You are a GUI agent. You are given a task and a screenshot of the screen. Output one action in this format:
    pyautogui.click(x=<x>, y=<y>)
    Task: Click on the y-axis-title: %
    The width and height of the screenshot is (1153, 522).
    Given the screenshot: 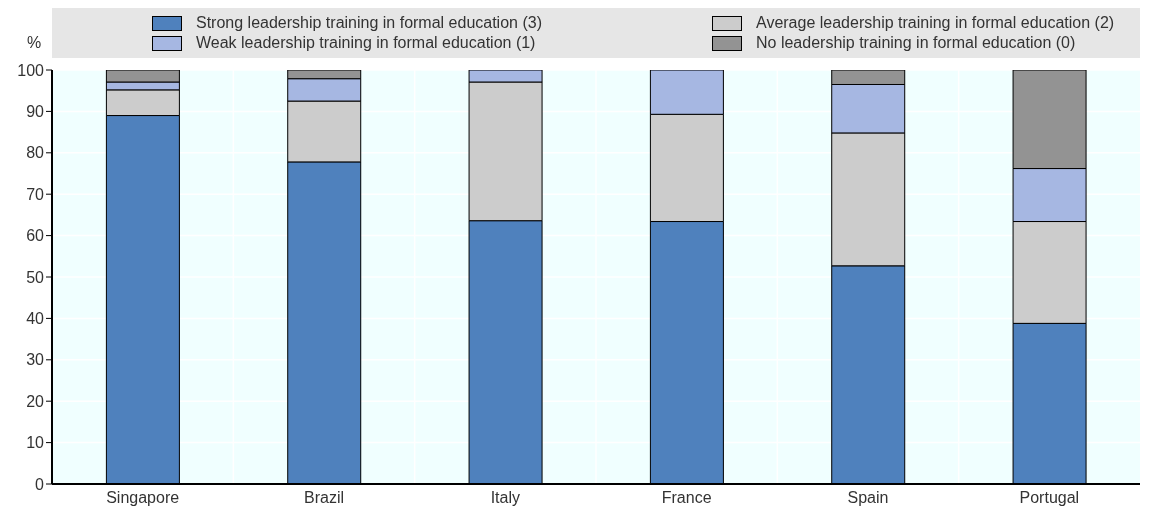 What is the action you would take?
    pyautogui.click(x=34, y=42)
    